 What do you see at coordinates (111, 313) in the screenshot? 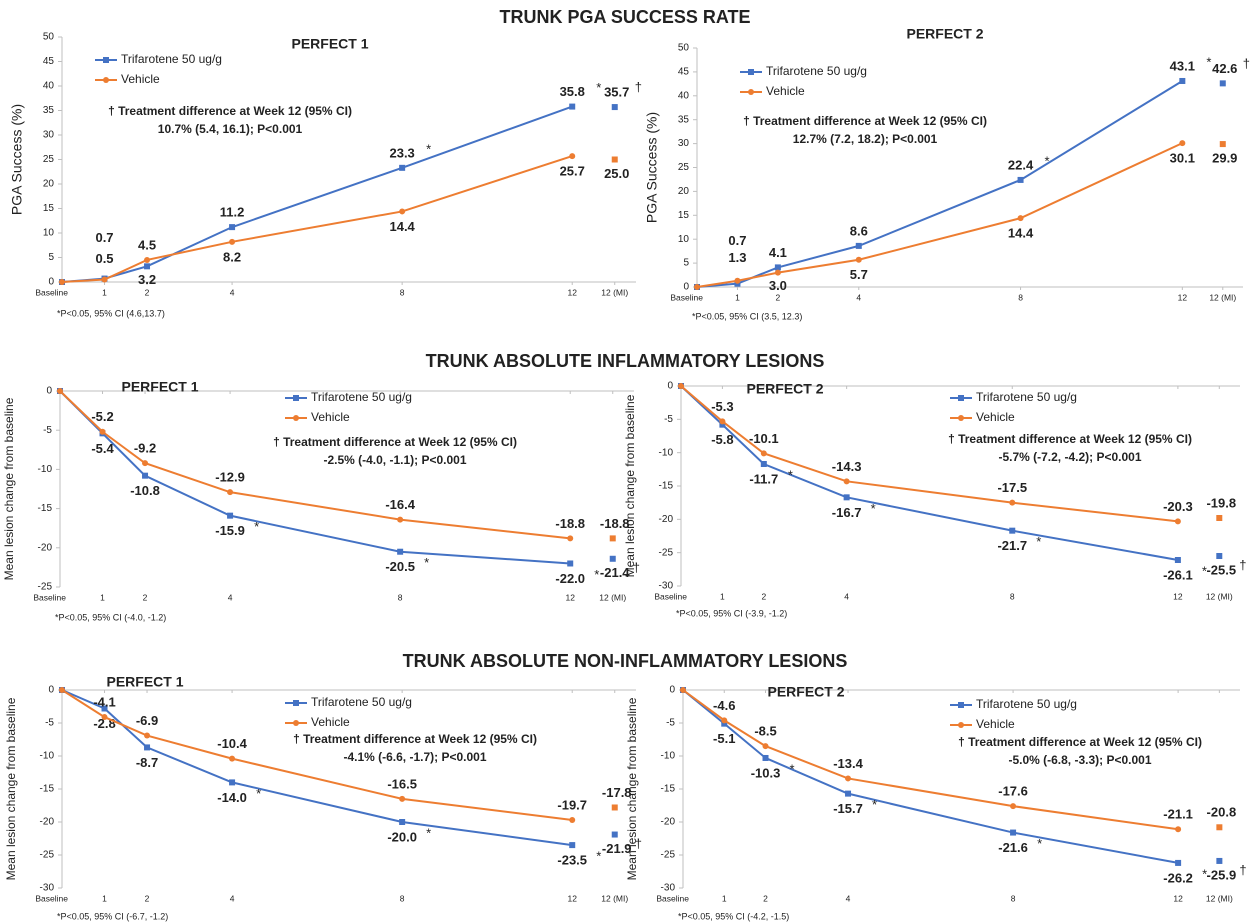
I see `footnote: *P<0.05, 95% CI (4.6,13.7)` at bounding box center [111, 313].